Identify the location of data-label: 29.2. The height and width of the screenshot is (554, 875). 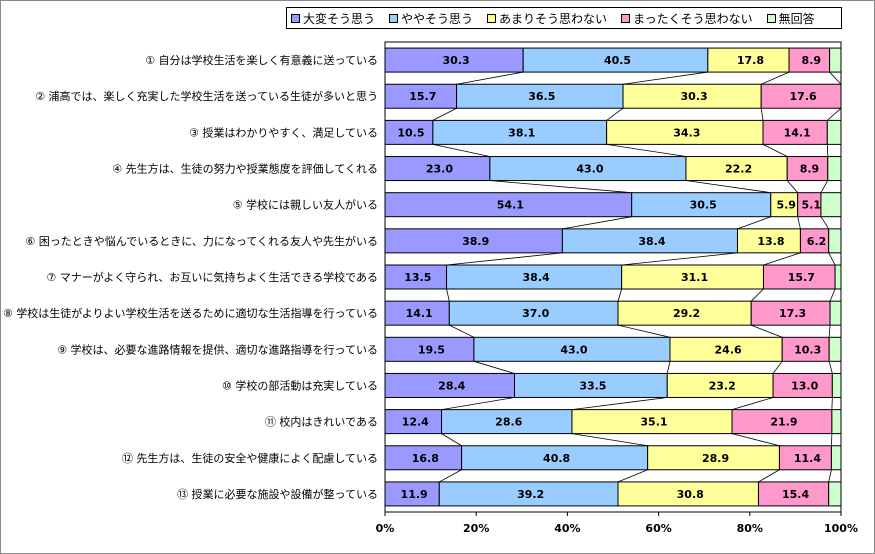
(686, 313).